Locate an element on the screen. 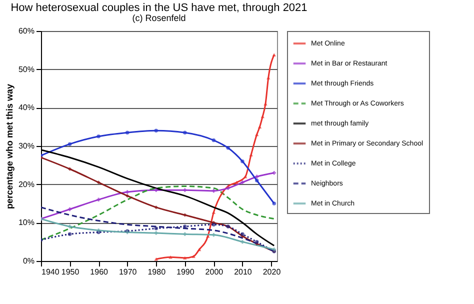  x-tick-label: 2000 is located at coordinates (214, 272).